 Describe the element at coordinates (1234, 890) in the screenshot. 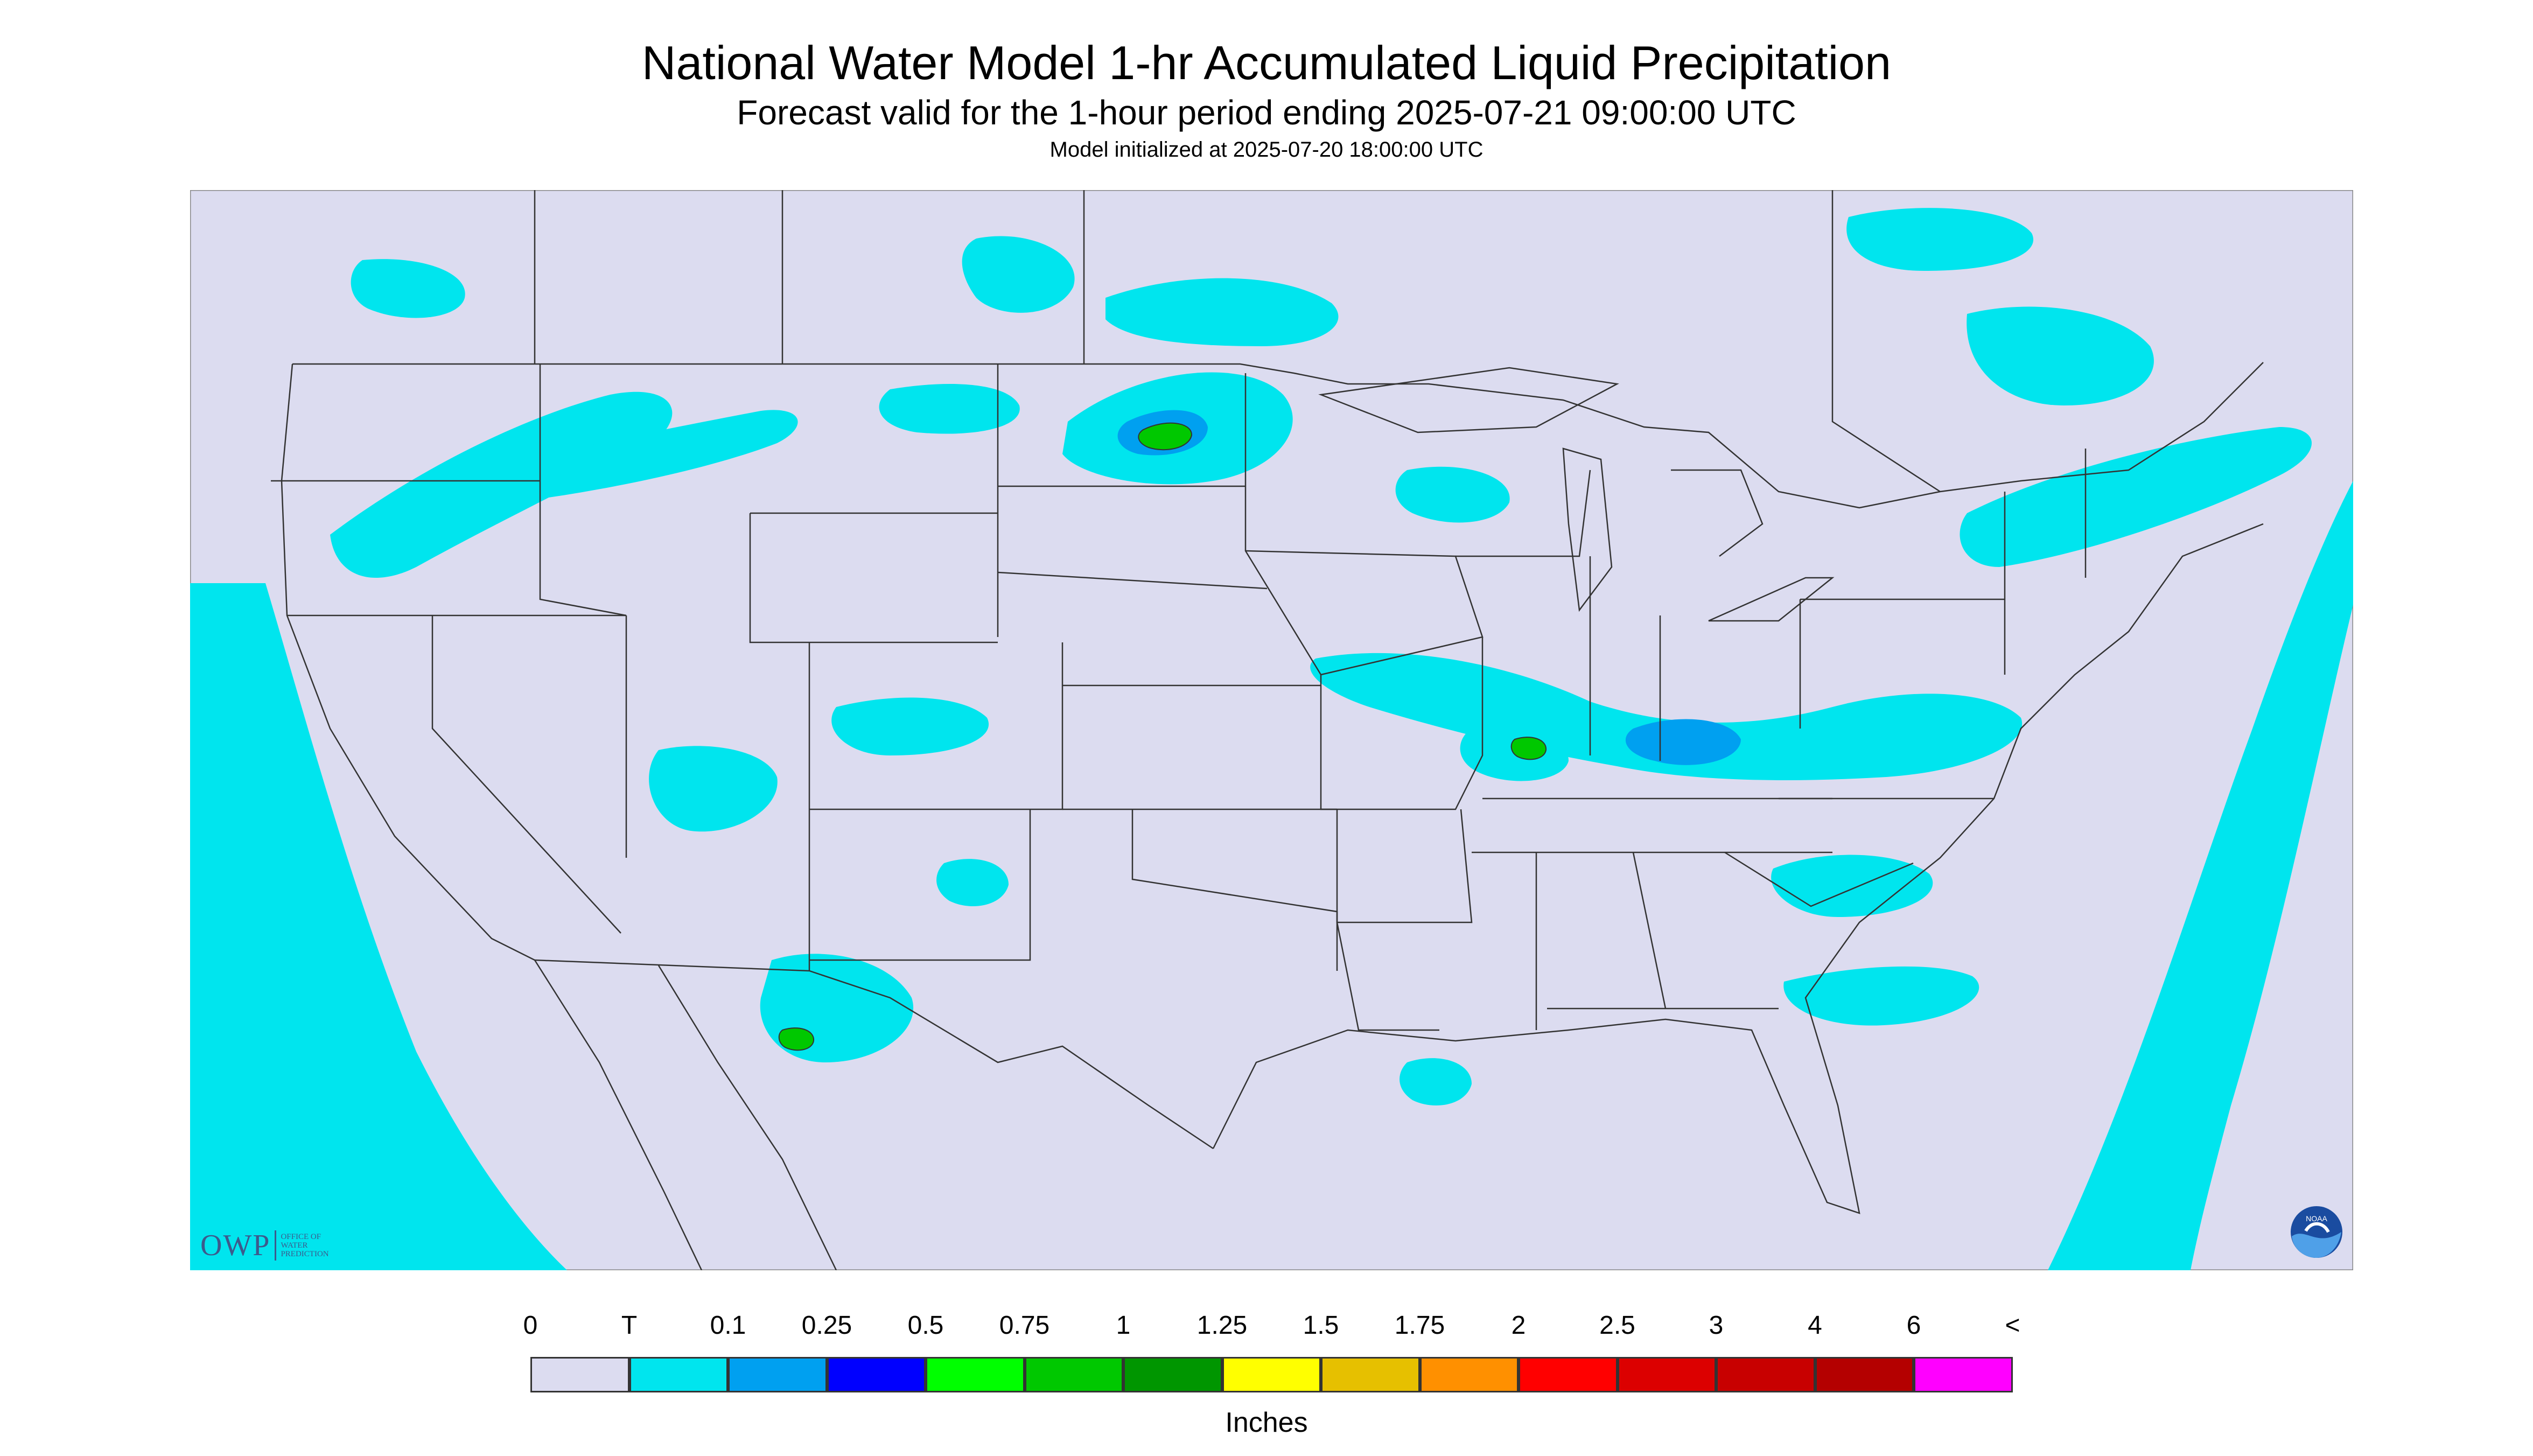

I see `ok-tx-line` at that location.